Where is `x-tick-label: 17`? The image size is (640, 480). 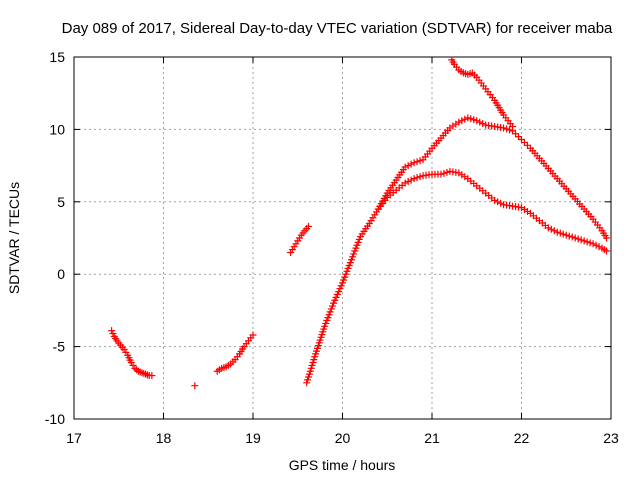 x-tick-label: 17 is located at coordinates (74, 438).